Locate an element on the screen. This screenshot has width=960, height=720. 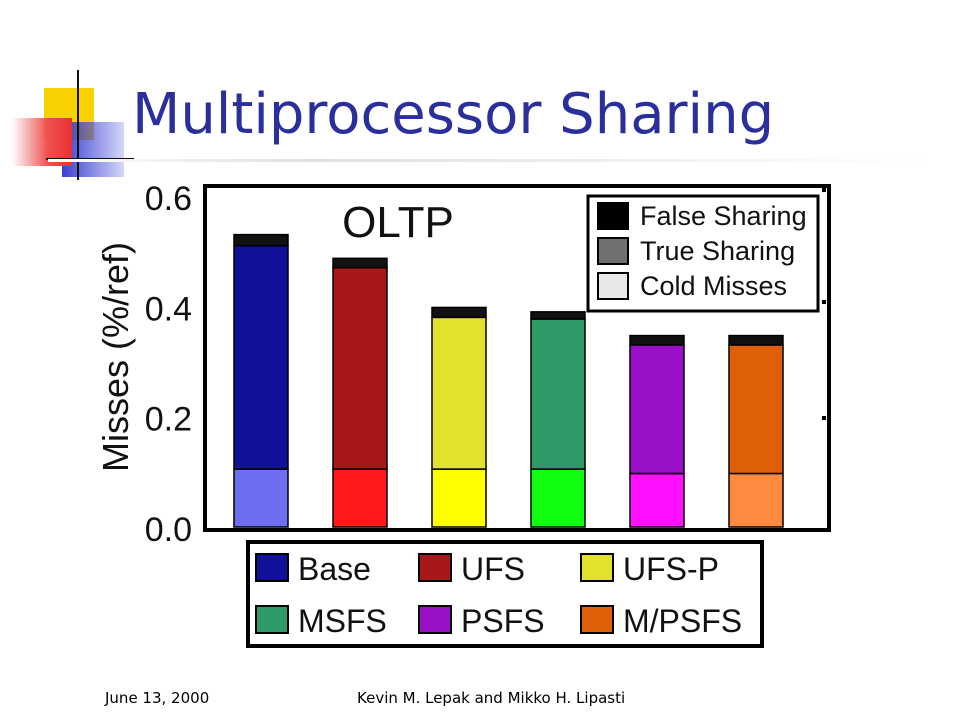
legend-label: M/PSFS is located at coordinates (682, 621).